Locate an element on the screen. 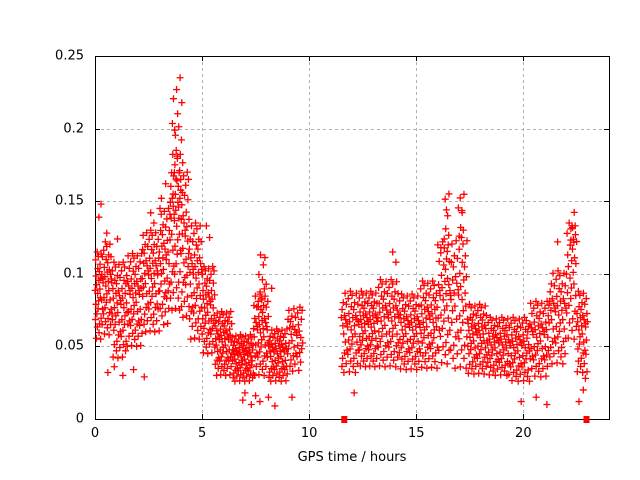  y-tick-label: 0.25 is located at coordinates (69, 56).